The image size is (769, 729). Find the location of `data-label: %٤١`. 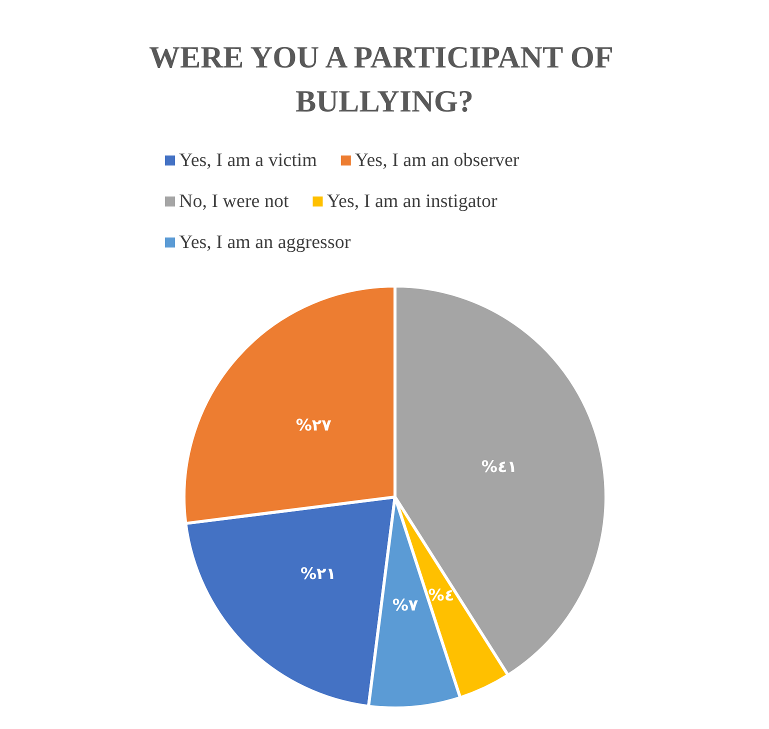

data-label: %٤١ is located at coordinates (499, 466).